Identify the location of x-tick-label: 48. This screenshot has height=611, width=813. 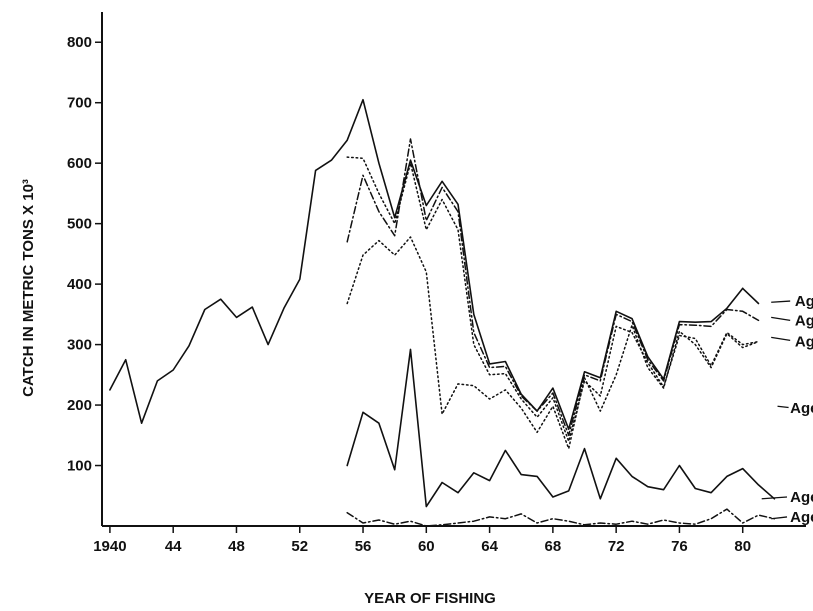
(236, 546).